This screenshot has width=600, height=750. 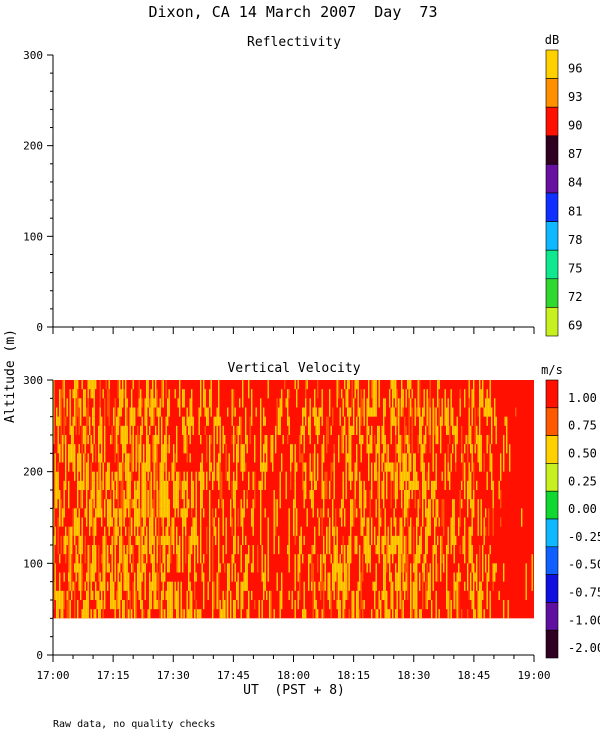 I want to click on x-tick-label: 19:00, so click(x=533, y=675).